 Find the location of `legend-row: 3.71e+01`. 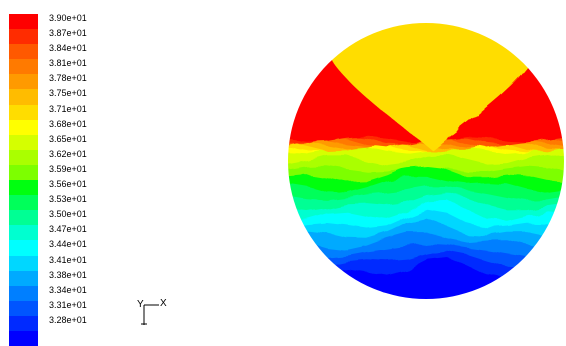

legend-row: 3.71e+01 is located at coordinates (69, 111).